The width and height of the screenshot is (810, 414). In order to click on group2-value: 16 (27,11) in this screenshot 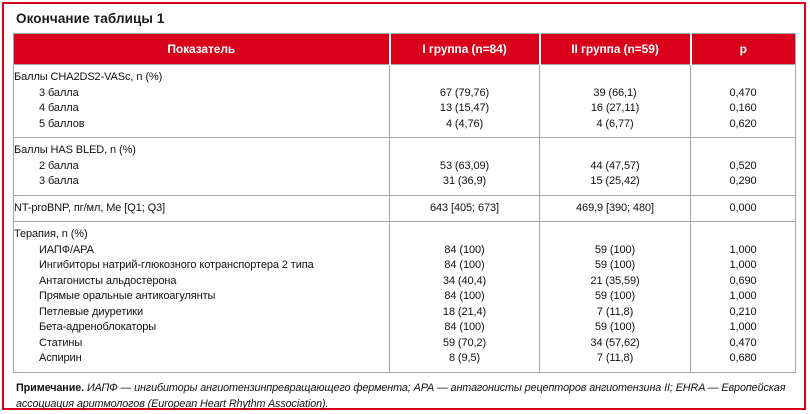, I will do `click(615, 109)`.